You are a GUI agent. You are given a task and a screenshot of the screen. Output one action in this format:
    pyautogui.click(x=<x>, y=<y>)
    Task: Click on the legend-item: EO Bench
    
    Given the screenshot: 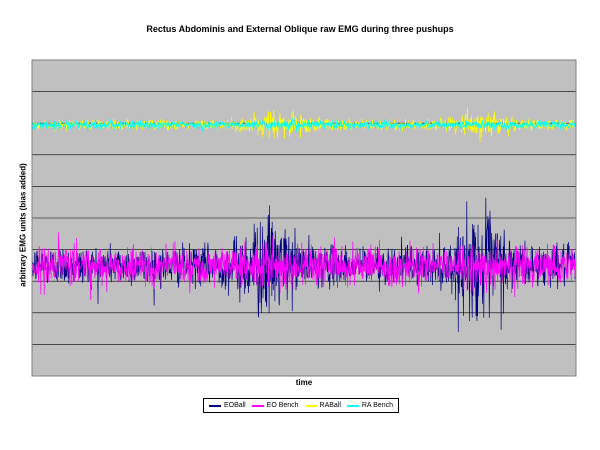 What is the action you would take?
    pyautogui.click(x=275, y=405)
    